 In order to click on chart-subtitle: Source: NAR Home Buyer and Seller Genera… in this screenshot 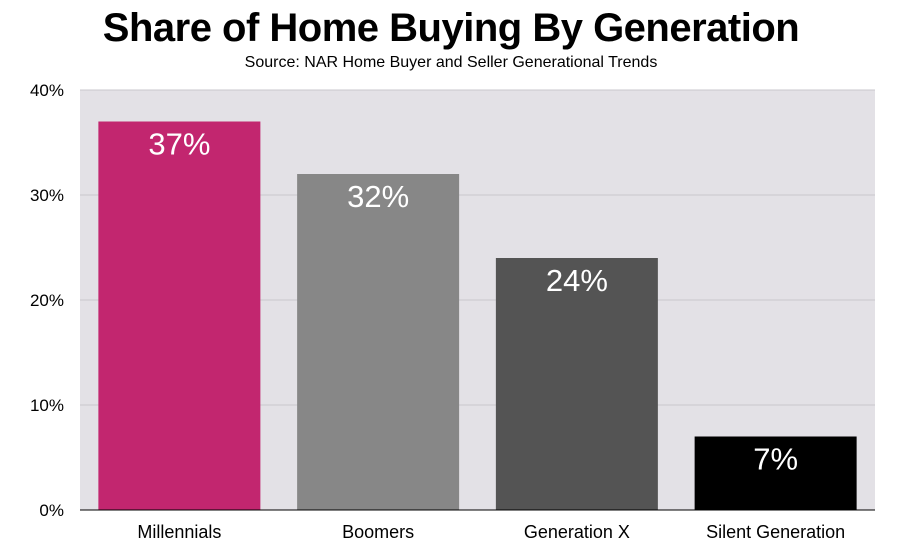, I will do `click(451, 62)`.